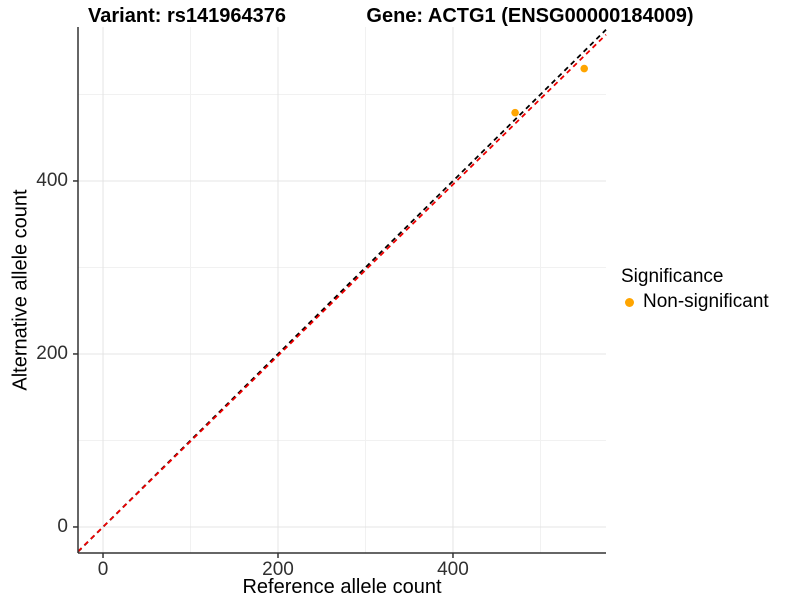  I want to click on variant-title: Variant: rs141964376, so click(187, 16).